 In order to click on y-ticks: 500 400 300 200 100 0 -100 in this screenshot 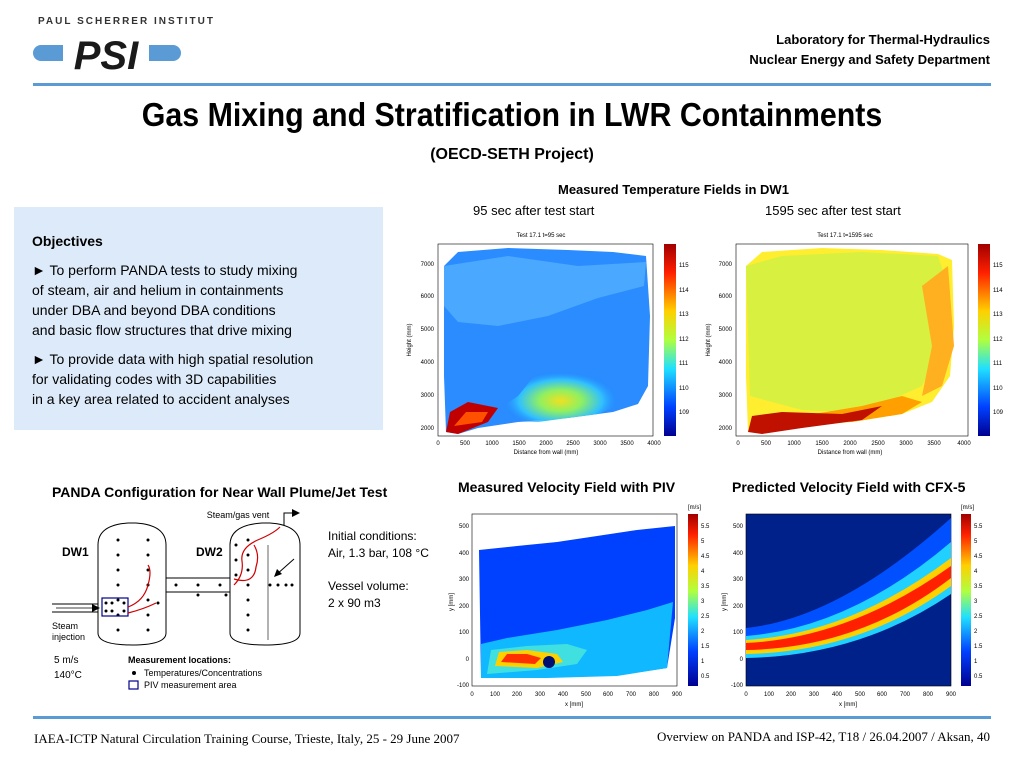, I will do `click(737, 606)`.